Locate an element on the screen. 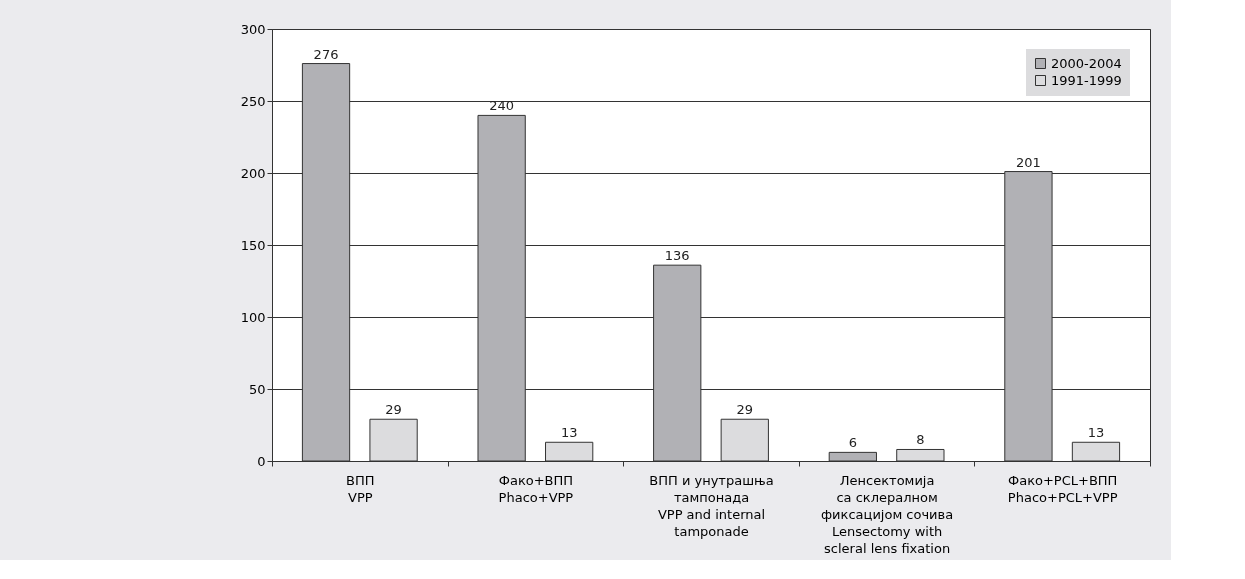 The width and height of the screenshot is (1245, 579). y-tick-label: 50 is located at coordinates (257, 389).